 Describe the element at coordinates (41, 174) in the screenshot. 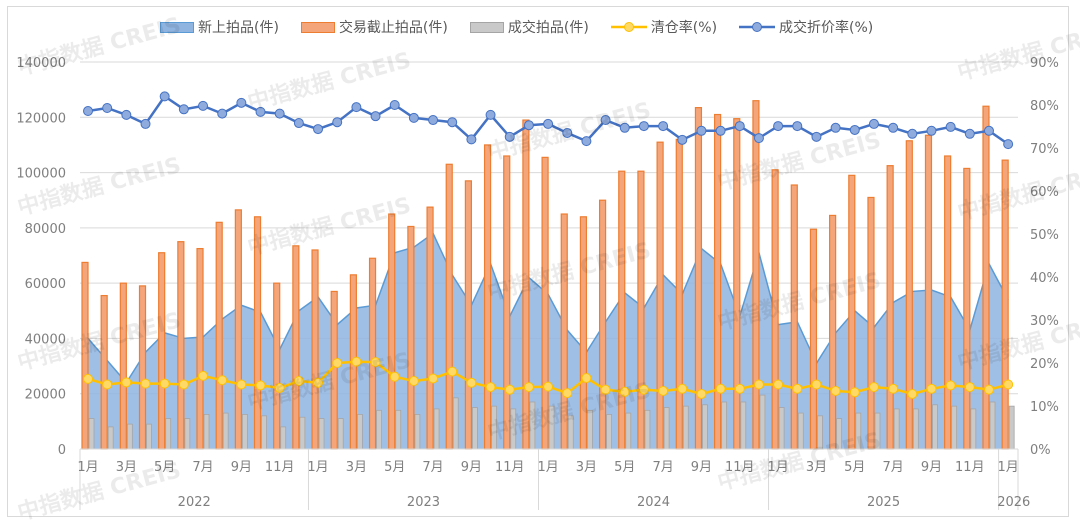

I see `y-left-tick-label: 100000` at that location.